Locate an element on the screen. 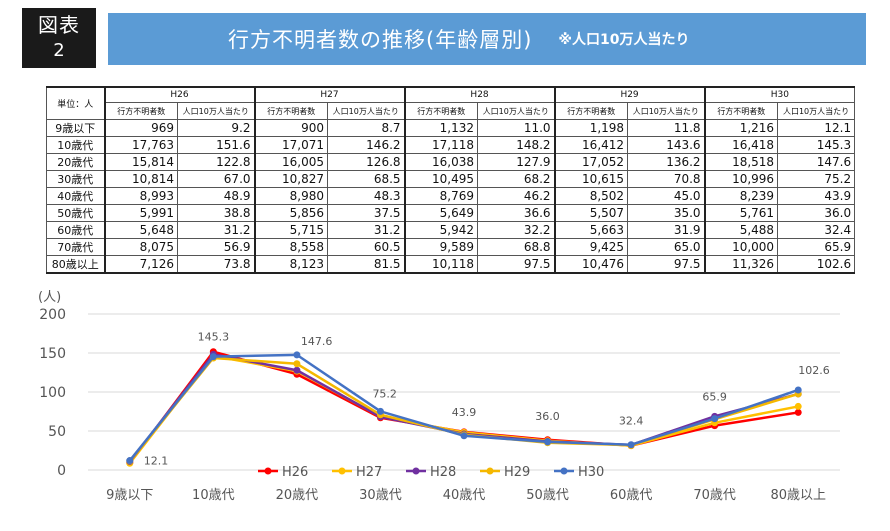  row-label: 80歳以上 is located at coordinates (75, 264).